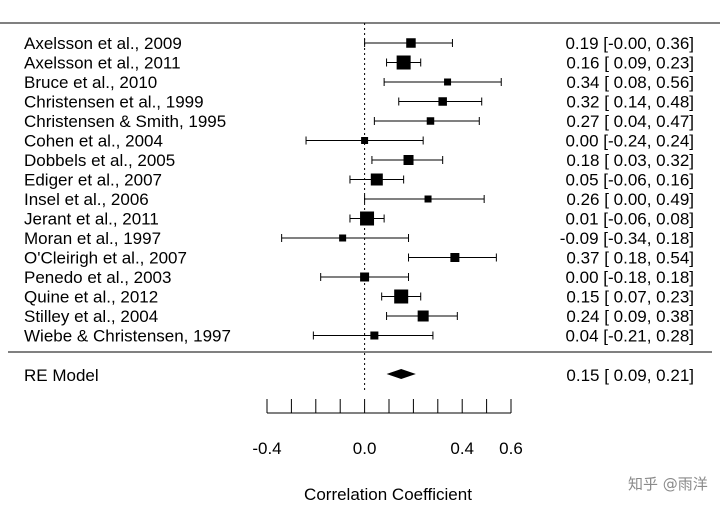  What do you see at coordinates (103, 43) in the screenshot?
I see `study-label: Axelsson et al., 2009` at bounding box center [103, 43].